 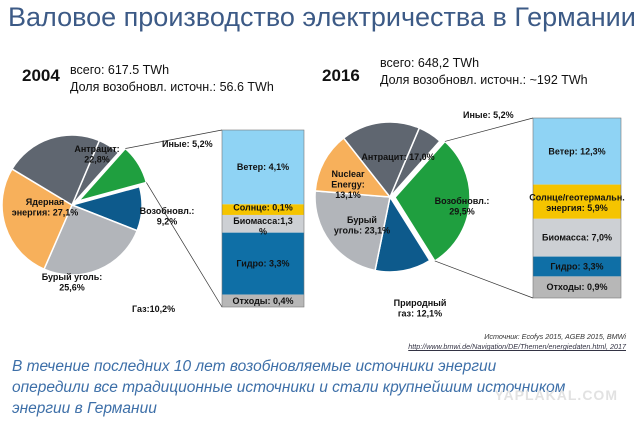 What do you see at coordinates (348, 184) in the screenshot?
I see `slice-label: Nuclear Energy: 13,1%` at bounding box center [348, 184].